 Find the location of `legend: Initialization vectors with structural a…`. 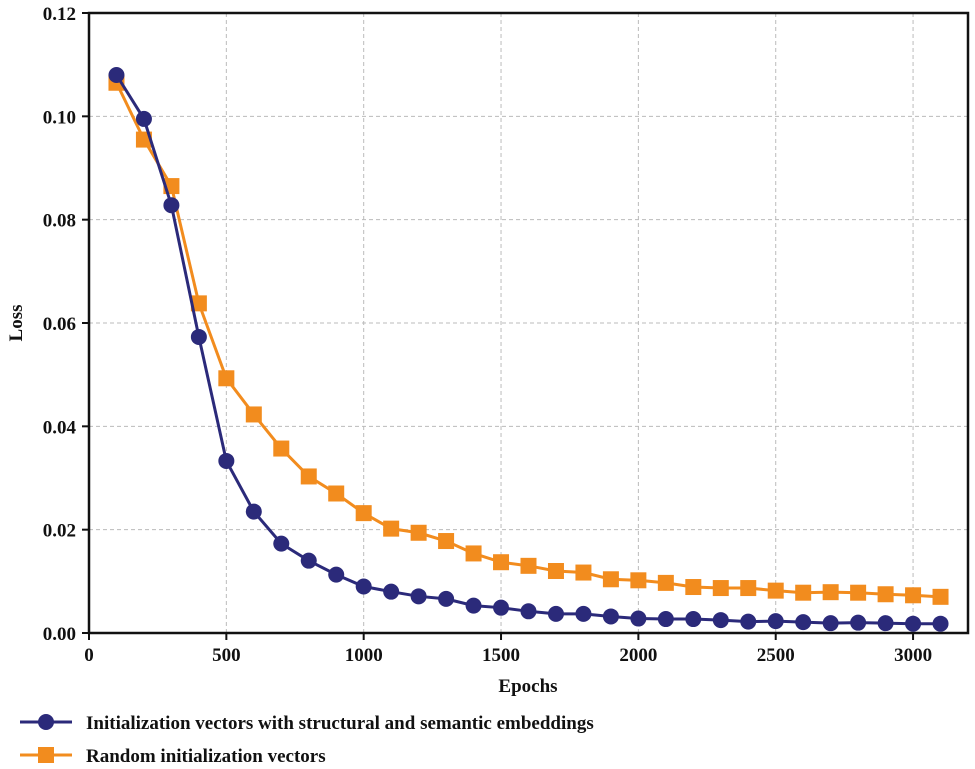

legend: Initialization vectors with structural a… is located at coordinates (307, 740).